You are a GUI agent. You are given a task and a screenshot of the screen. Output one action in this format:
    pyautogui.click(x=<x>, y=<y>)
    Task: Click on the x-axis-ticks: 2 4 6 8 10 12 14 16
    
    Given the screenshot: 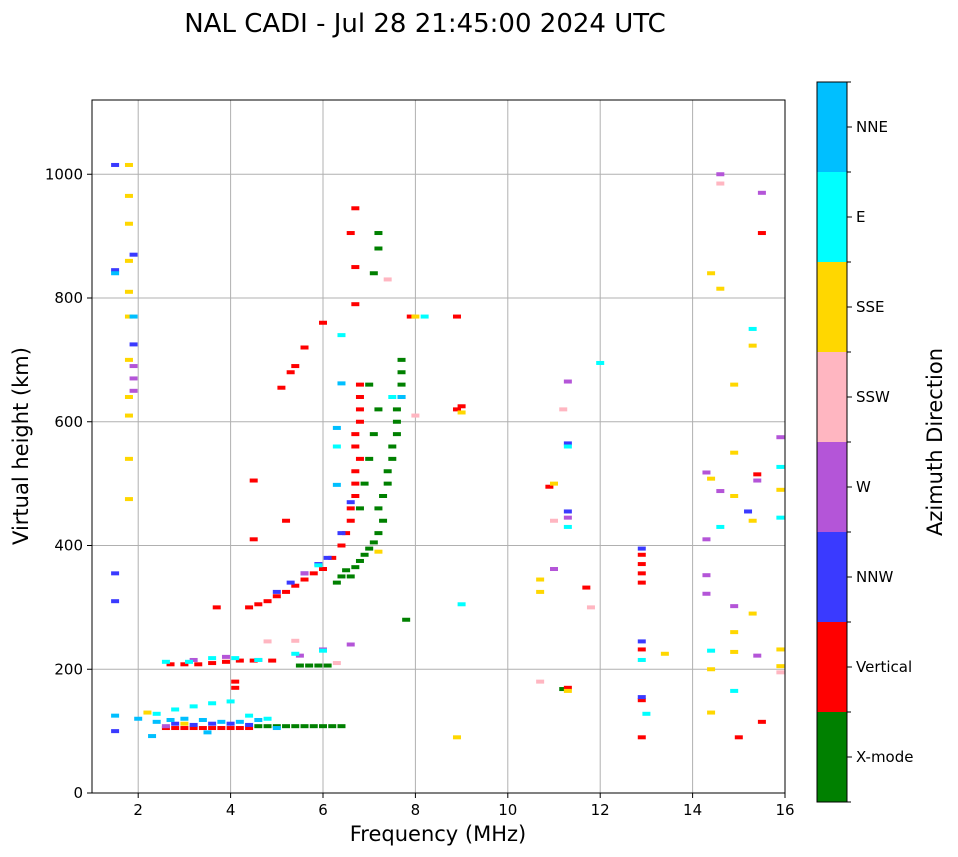 What is the action you would take?
    pyautogui.click(x=464, y=806)
    